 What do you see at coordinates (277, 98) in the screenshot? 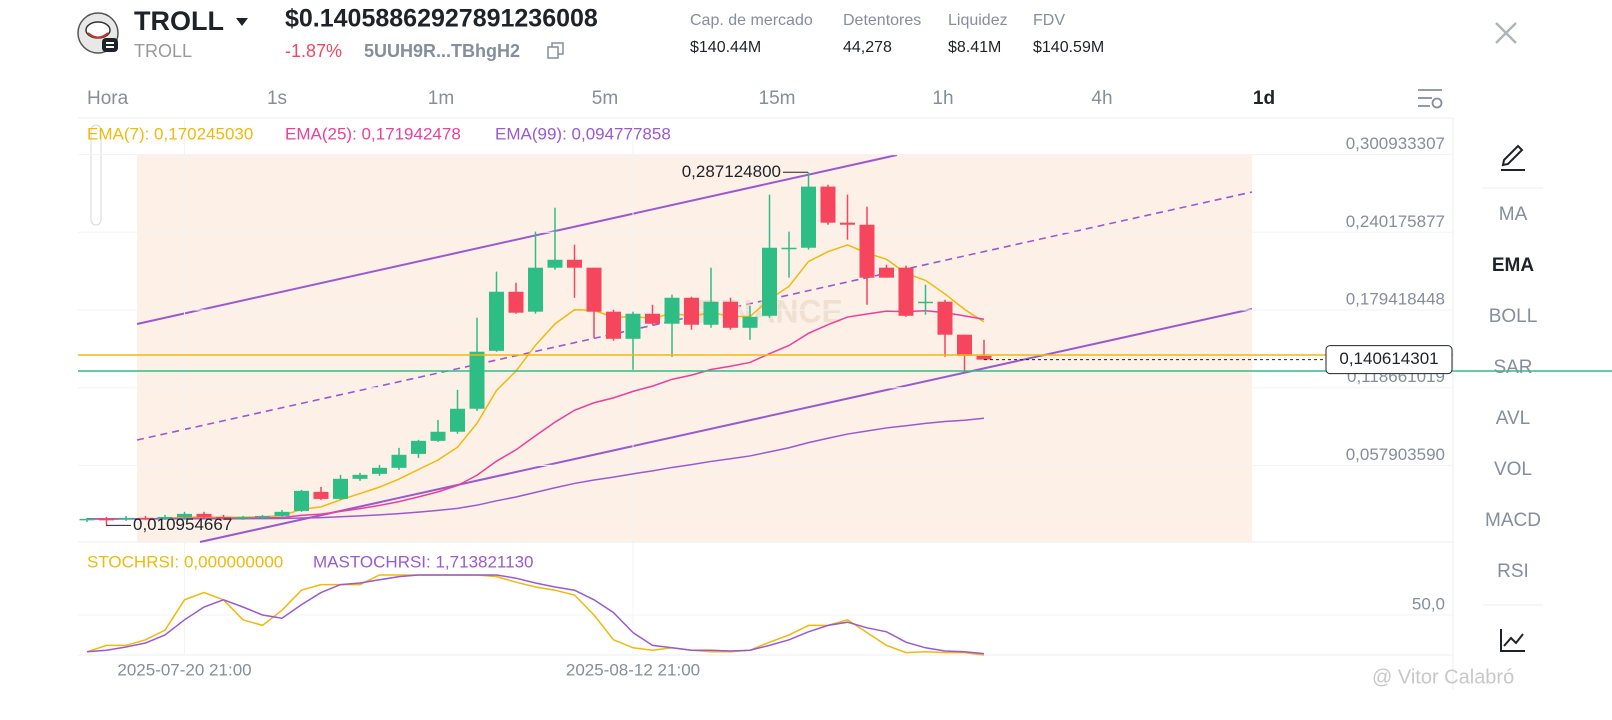
I see `timeframe-tab: 1s` at bounding box center [277, 98].